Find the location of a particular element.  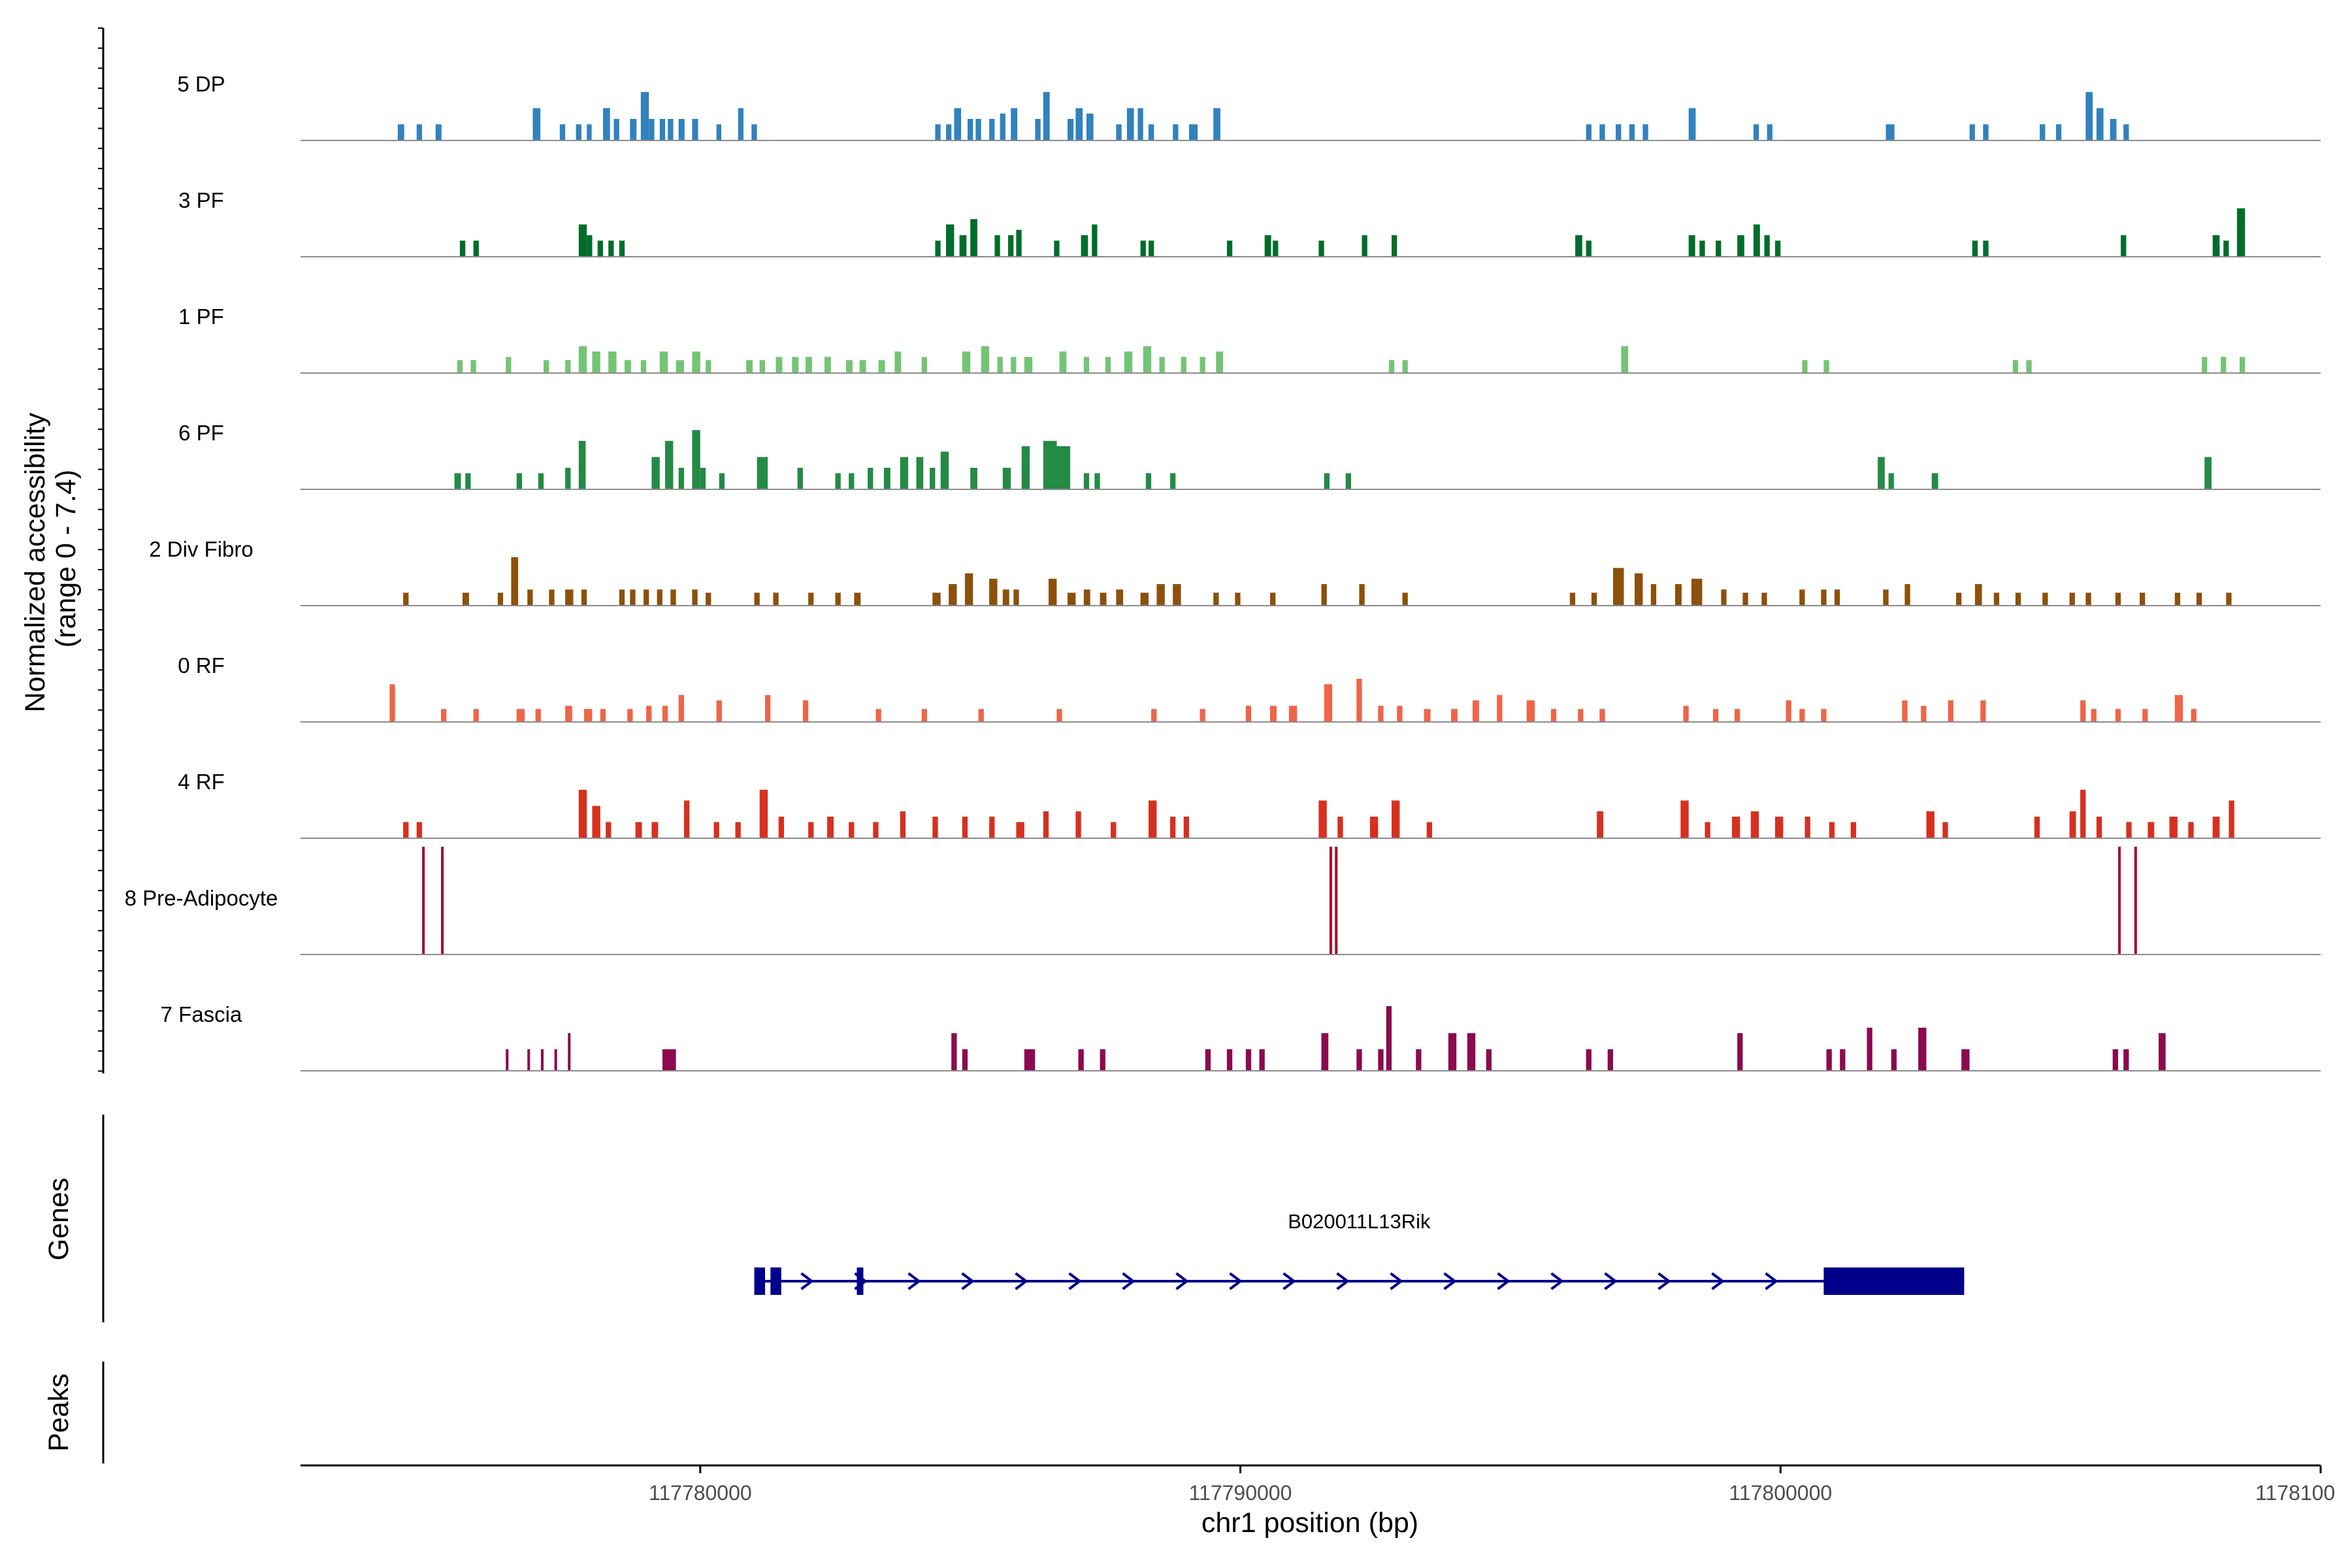

x-tick-label: 117780000 is located at coordinates (700, 1493).